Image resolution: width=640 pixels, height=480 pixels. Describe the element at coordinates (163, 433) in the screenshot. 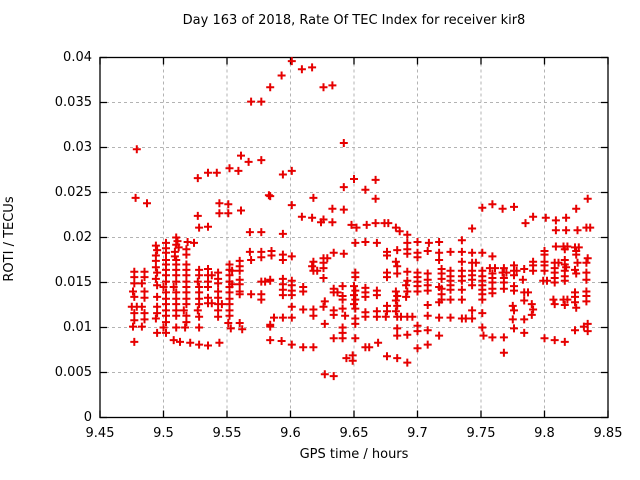

I see `x-tick-label: 9.5` at that location.